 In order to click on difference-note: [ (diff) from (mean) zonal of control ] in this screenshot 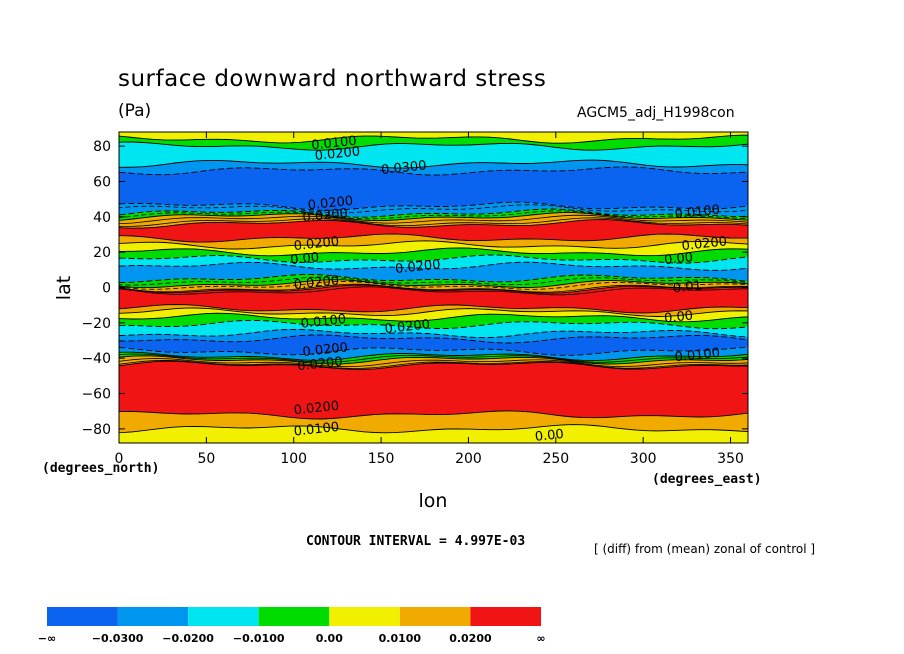, I will do `click(705, 549)`.